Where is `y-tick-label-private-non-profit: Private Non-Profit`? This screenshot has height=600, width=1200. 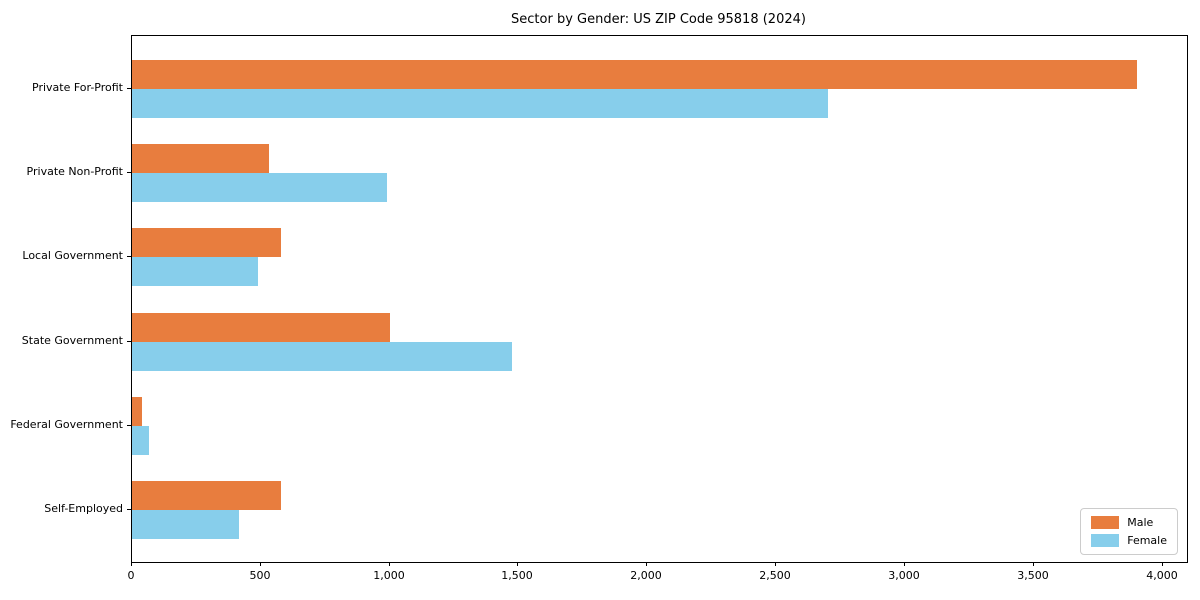
y-tick-label-private-non-profit: Private Non-Profit is located at coordinates (74, 172).